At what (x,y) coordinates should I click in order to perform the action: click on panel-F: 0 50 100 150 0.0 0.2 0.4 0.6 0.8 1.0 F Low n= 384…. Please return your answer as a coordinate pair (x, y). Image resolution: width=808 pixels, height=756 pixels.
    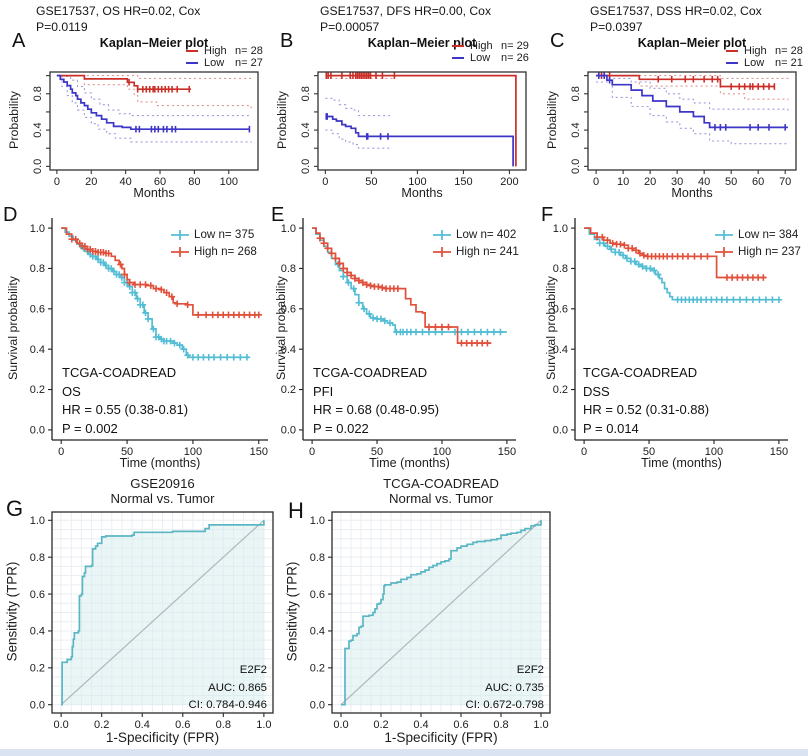
    Looking at the image, I should click on (673, 337).